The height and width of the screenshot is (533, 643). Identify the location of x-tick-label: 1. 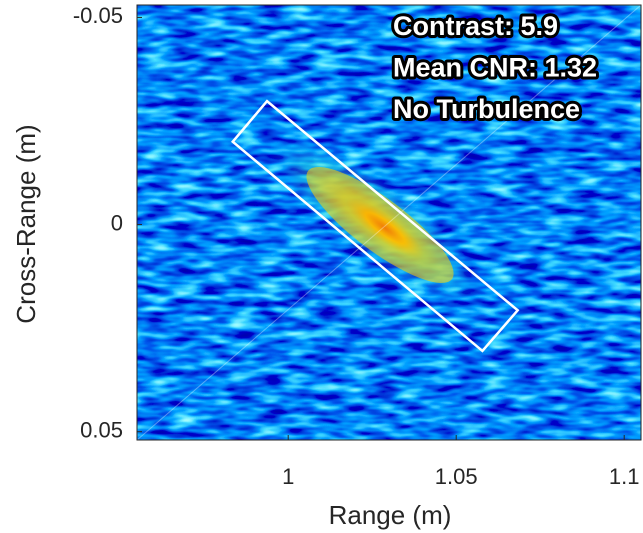
(288, 476).